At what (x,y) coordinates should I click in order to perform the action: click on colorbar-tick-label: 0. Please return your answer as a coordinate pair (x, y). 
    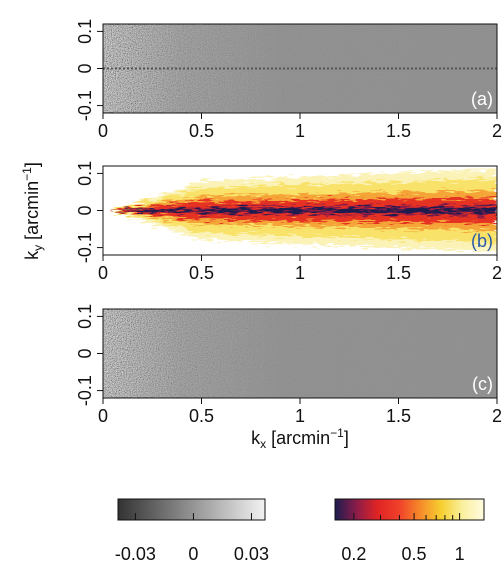
    Looking at the image, I should click on (193, 554).